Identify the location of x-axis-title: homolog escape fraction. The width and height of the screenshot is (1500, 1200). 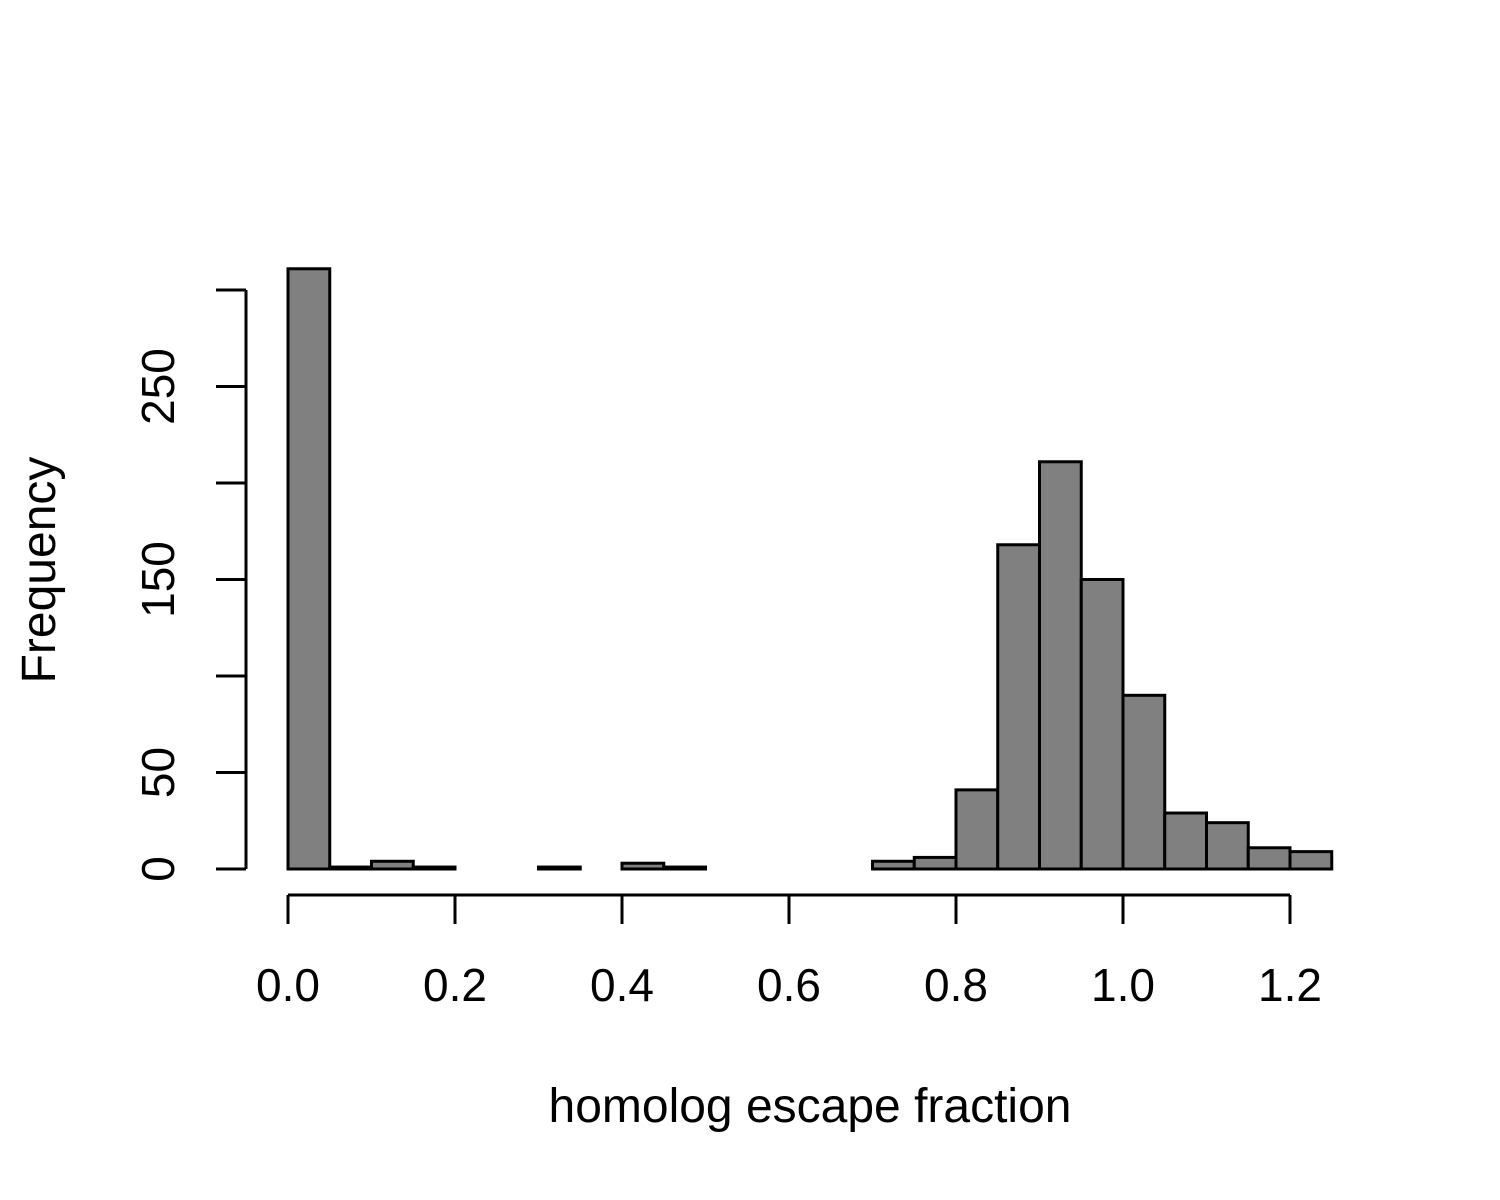
(810, 1106).